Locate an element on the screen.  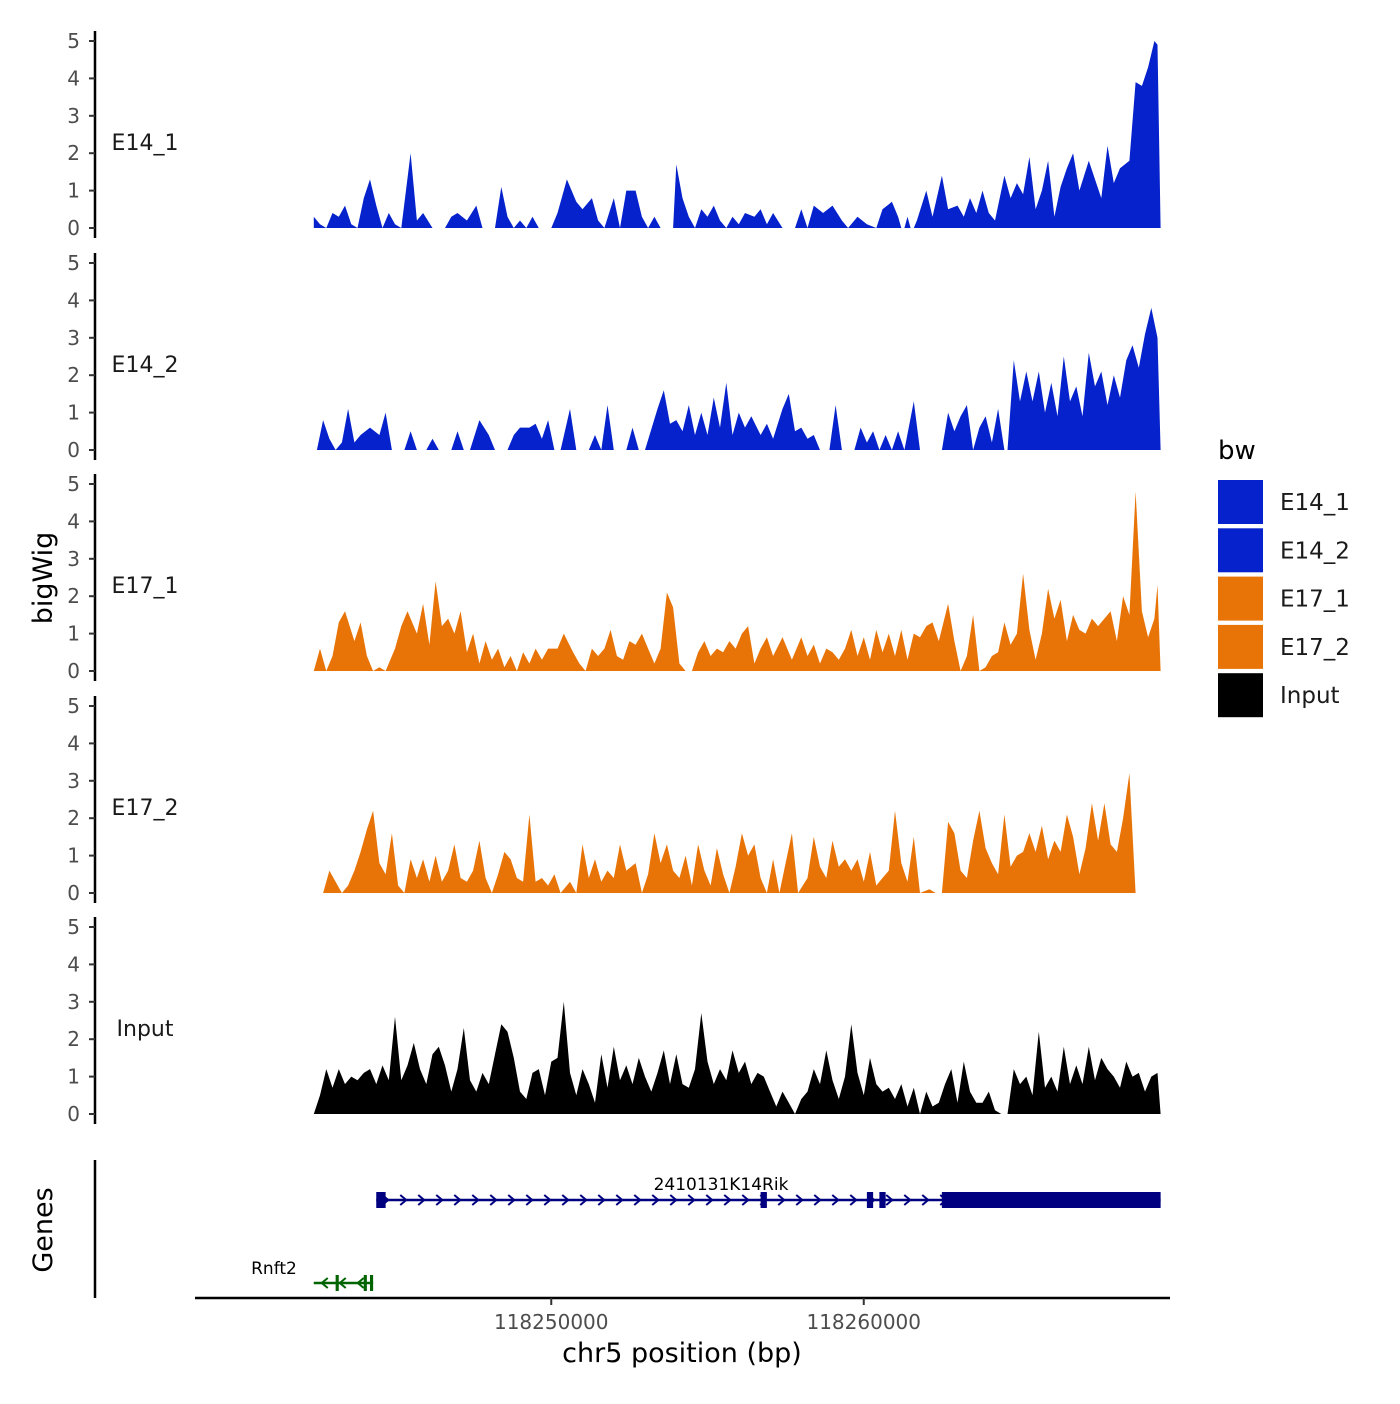
track-label: E17_1 is located at coordinates (145, 586).